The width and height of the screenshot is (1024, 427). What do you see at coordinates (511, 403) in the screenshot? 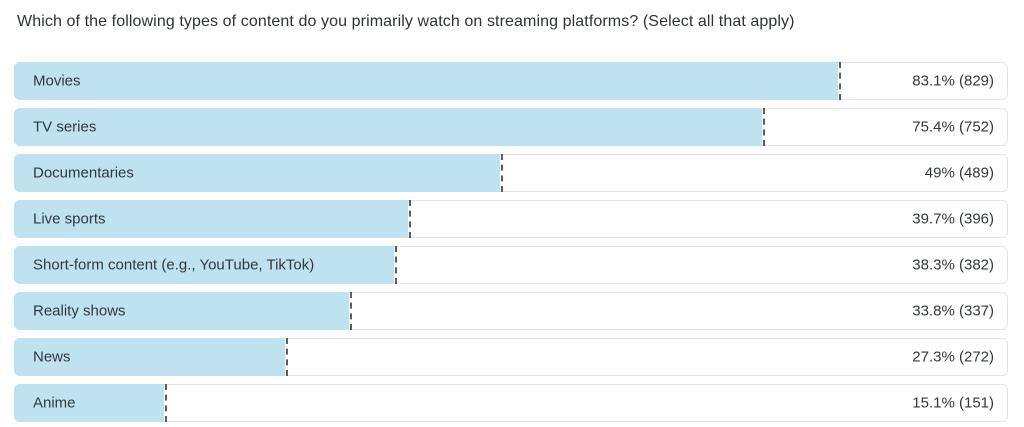
I see `bar-row: Anime 15.1% (151)` at bounding box center [511, 403].